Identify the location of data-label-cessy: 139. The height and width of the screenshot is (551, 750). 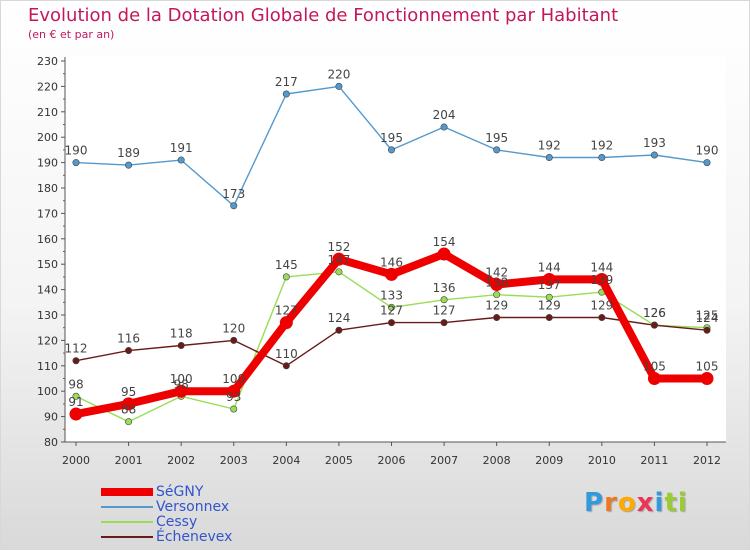
(601, 280).